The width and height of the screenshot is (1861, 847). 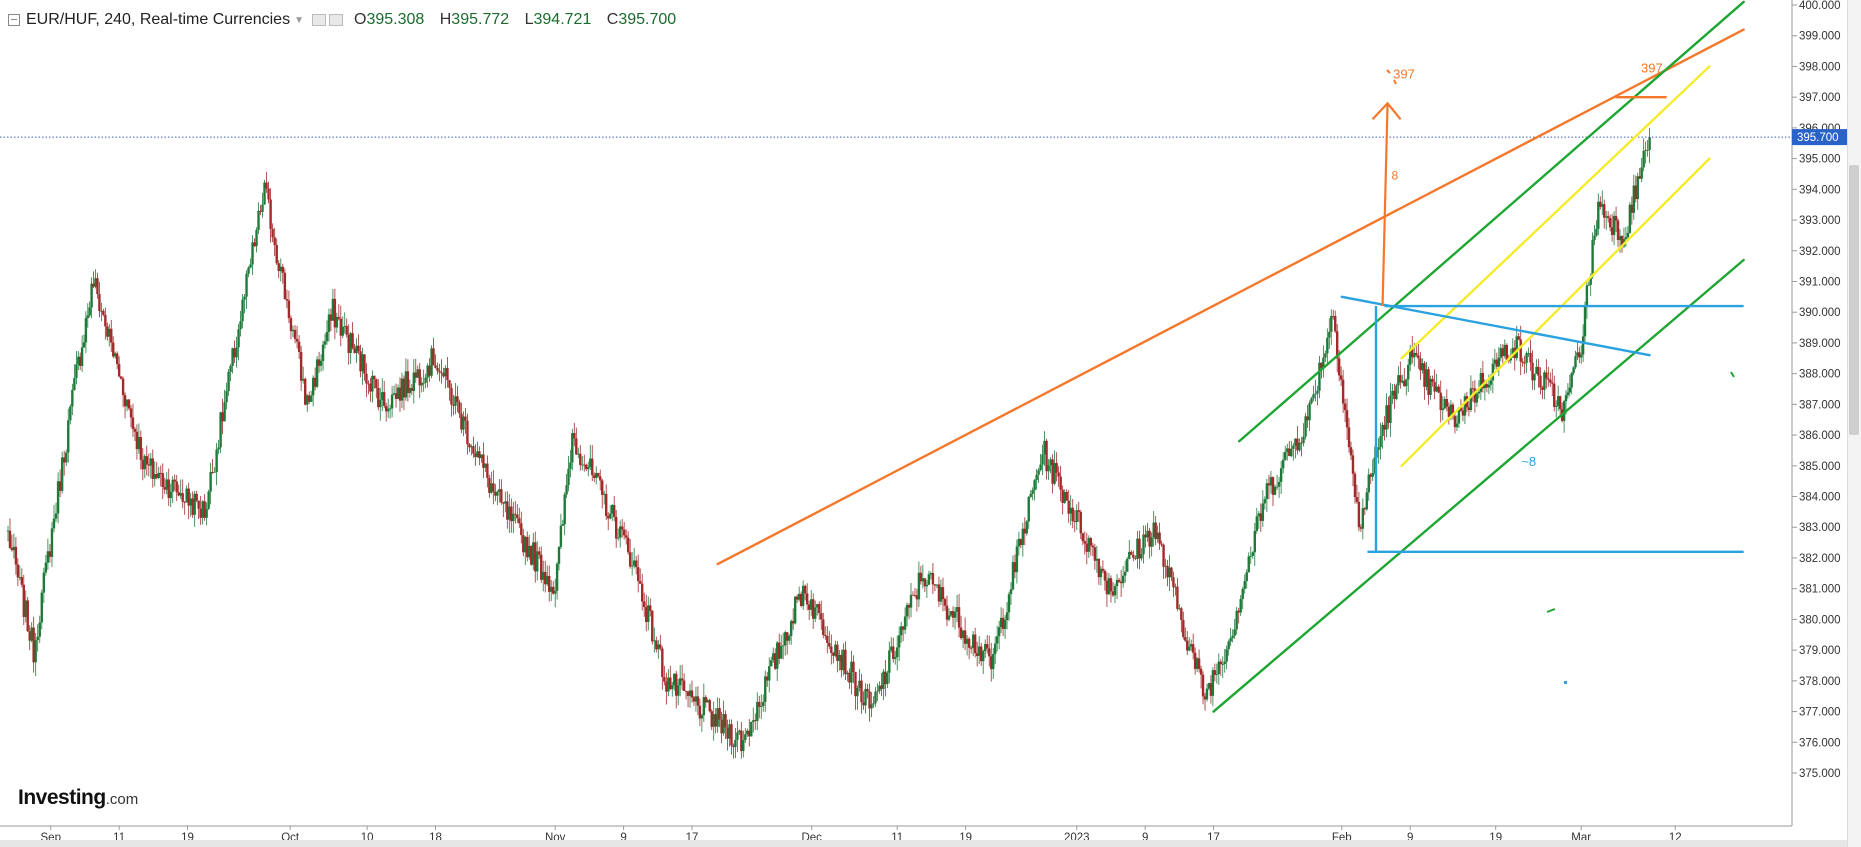 I want to click on horizontal-scrollbar, so click(x=923, y=843).